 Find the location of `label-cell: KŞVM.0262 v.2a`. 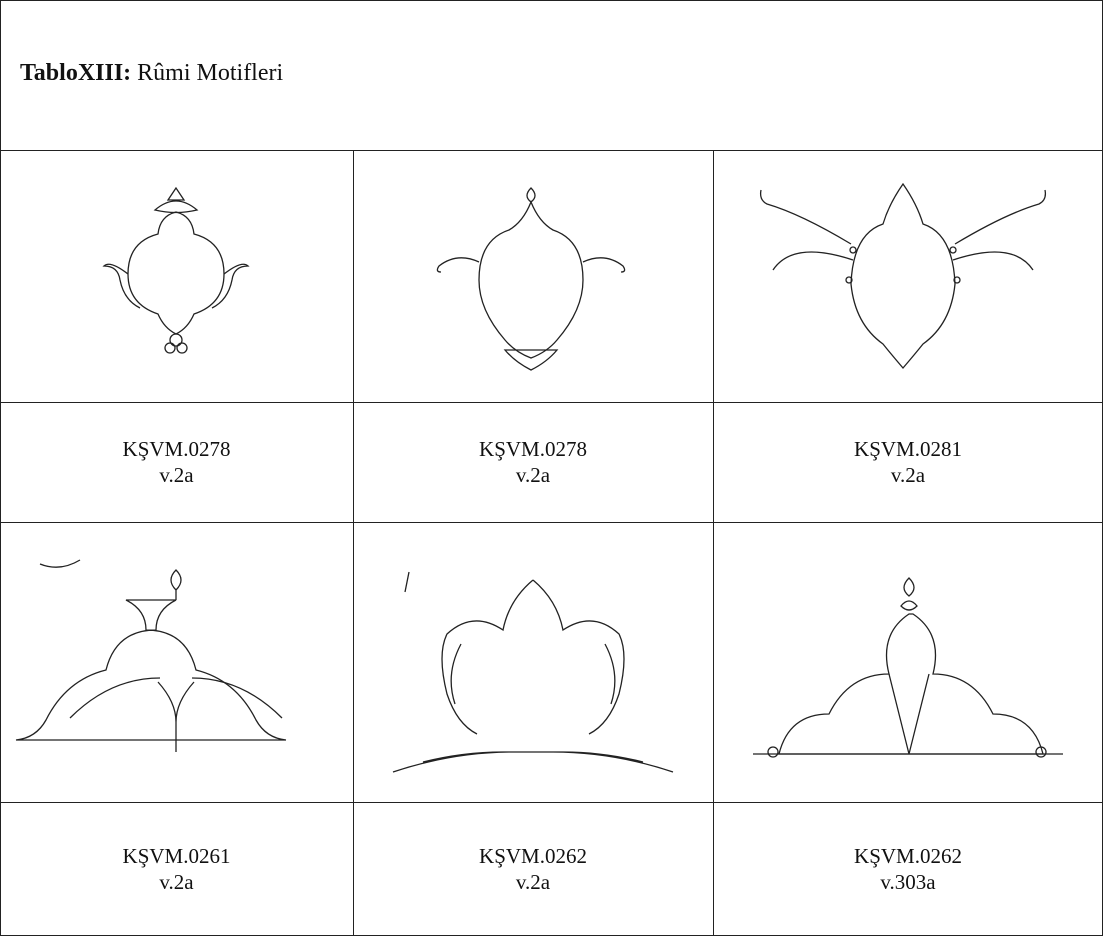

label-cell: KŞVM.0262 v.2a is located at coordinates (533, 869).